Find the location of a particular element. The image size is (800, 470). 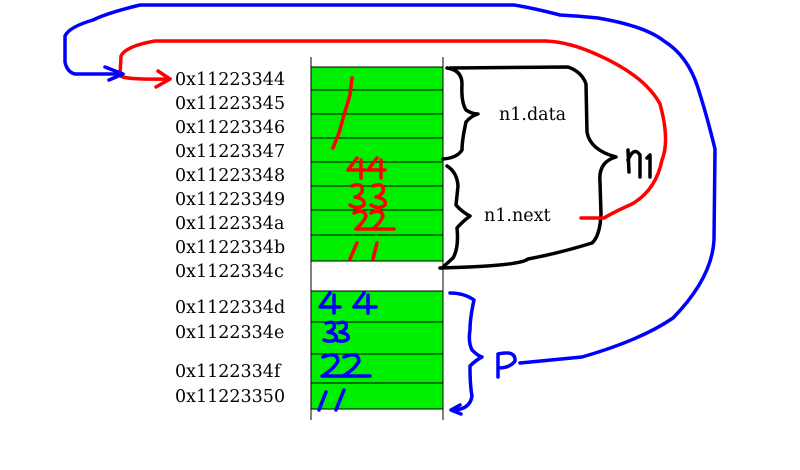

p-label is located at coordinates (506, 365).